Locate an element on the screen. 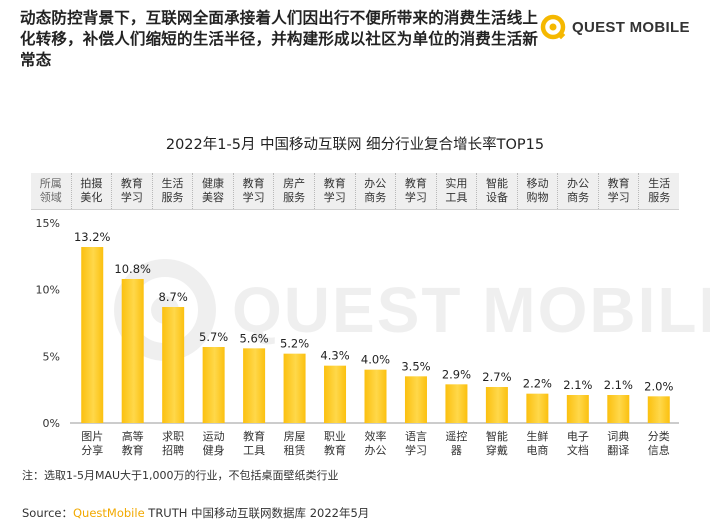 The image size is (710, 532). category-cell: 移动 购物 is located at coordinates (538, 191).